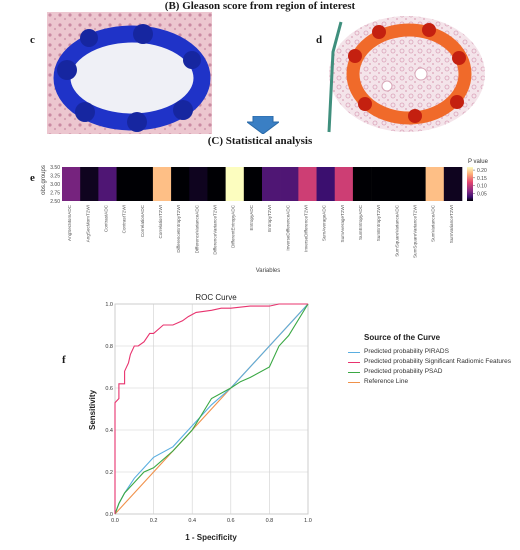 Image resolution: width=520 pixels, height=550 pixels. I want to click on roc-x-tick-label: 0.6, so click(231, 521).